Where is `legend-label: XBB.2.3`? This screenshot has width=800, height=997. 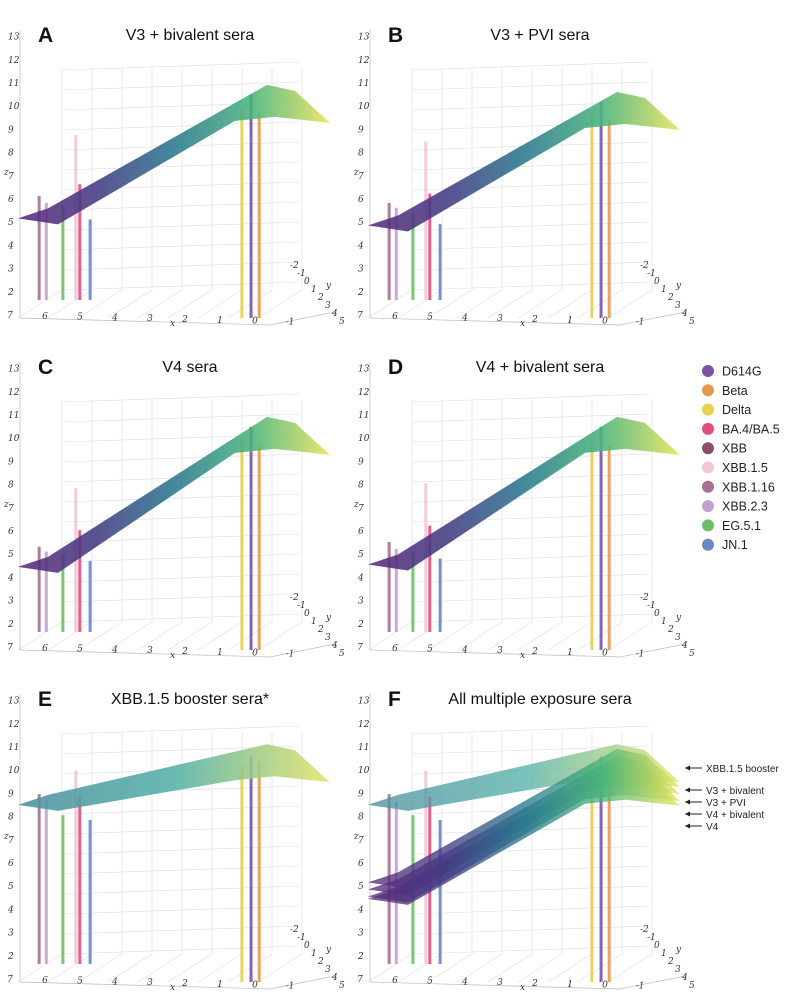 legend-label: XBB.2.3 is located at coordinates (745, 507).